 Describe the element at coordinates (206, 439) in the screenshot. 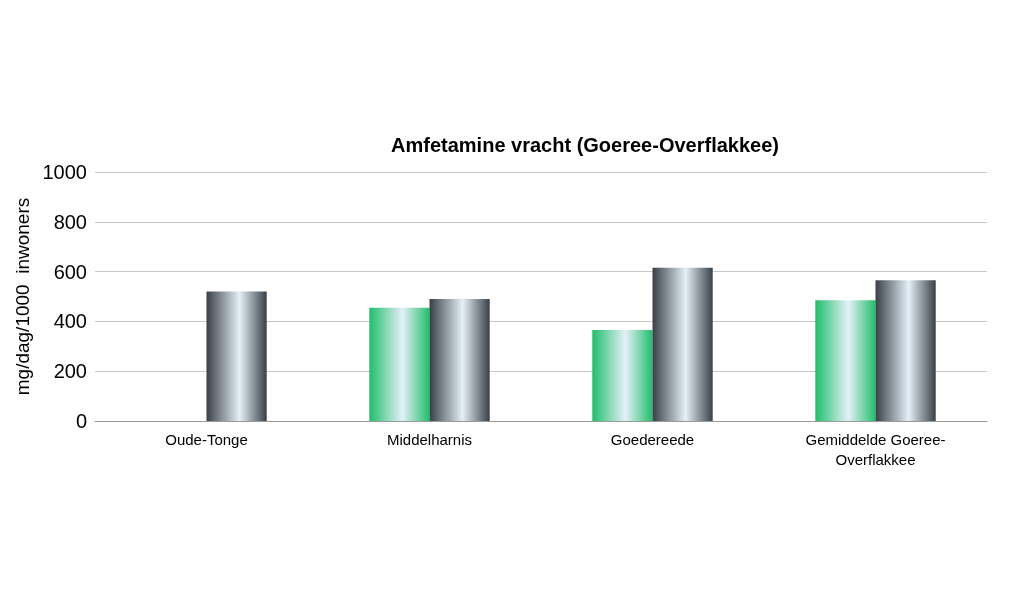

I see `x-tick-label: Oude-Tonge` at that location.